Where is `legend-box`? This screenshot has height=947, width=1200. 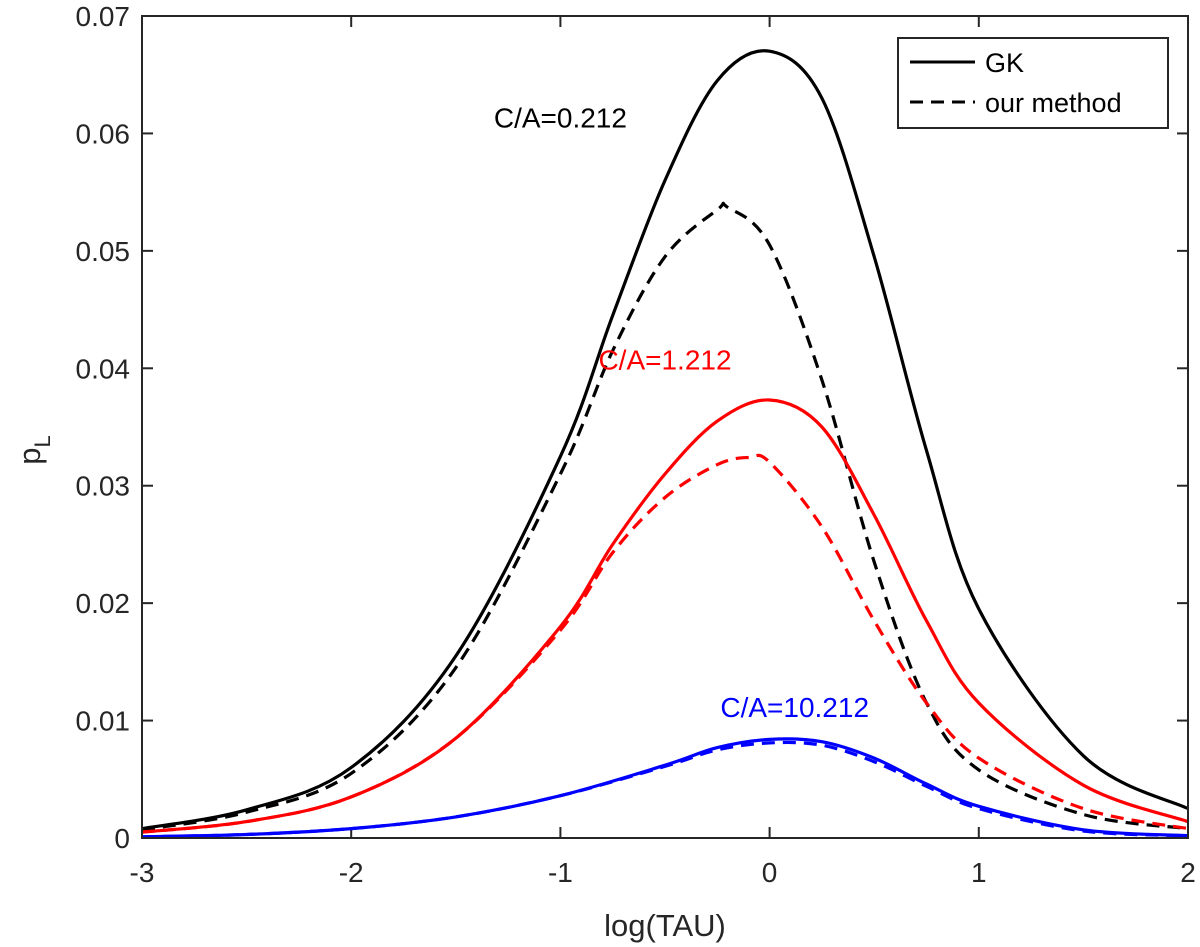 legend-box is located at coordinates (1033, 83).